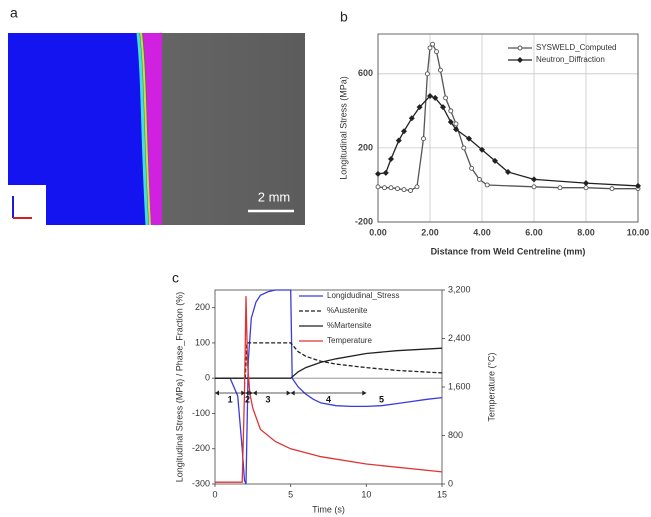 The image size is (651, 517). Describe the element at coordinates (459, 289) in the screenshot. I see `y2-tick-label: 3,200` at that location.